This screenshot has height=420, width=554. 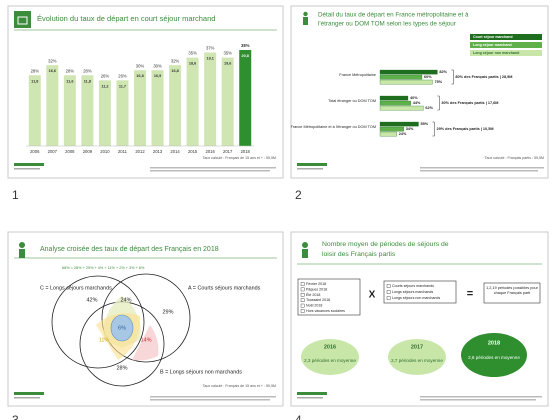 I want to click on region-label: 29%, so click(x=167, y=312).